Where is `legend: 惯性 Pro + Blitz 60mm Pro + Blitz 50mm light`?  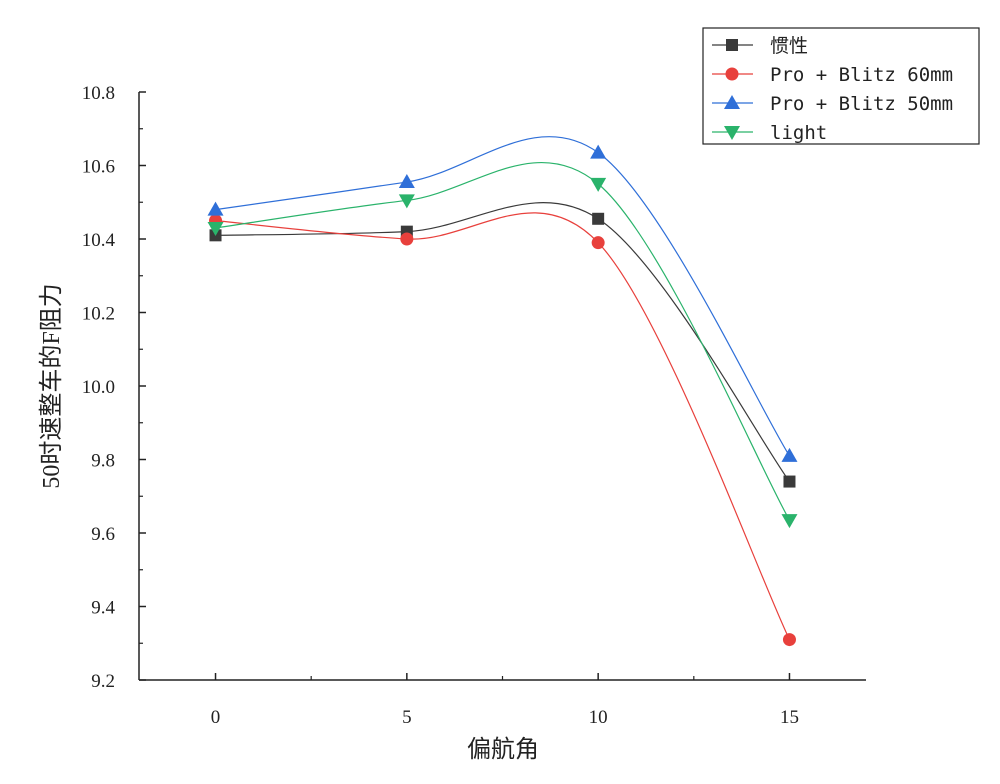
legend: 惯性 Pro + Blitz 60mm Pro + Blitz 50mm light is located at coordinates (841, 86).